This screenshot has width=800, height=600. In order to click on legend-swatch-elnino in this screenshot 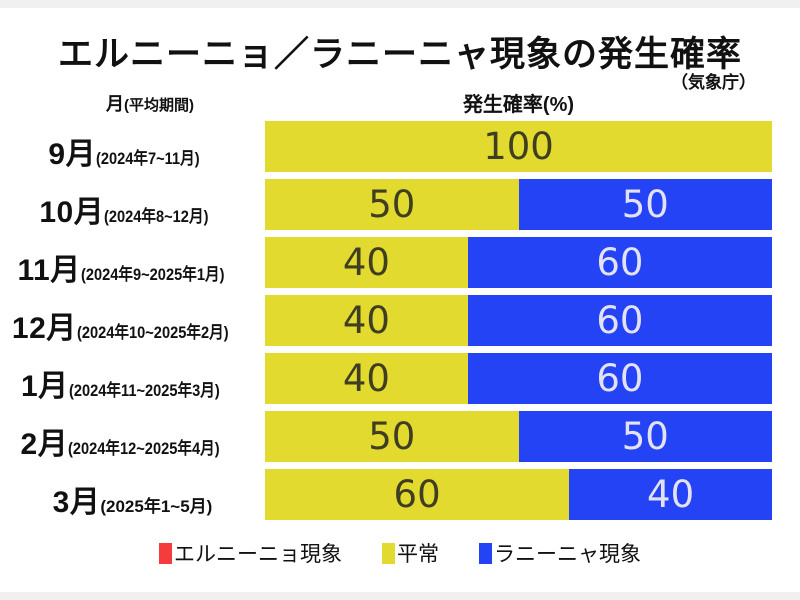, I will do `click(165, 553)`.